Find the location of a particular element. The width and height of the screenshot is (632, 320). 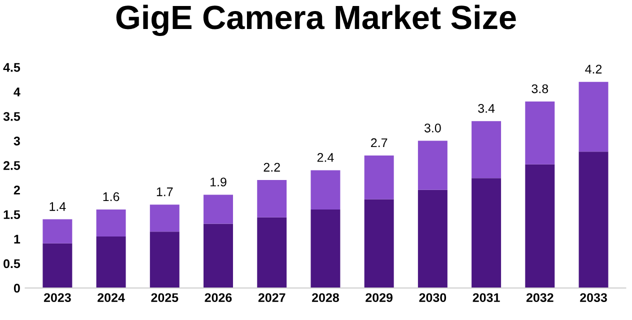

x-tick-label: 2024 is located at coordinates (111, 297).